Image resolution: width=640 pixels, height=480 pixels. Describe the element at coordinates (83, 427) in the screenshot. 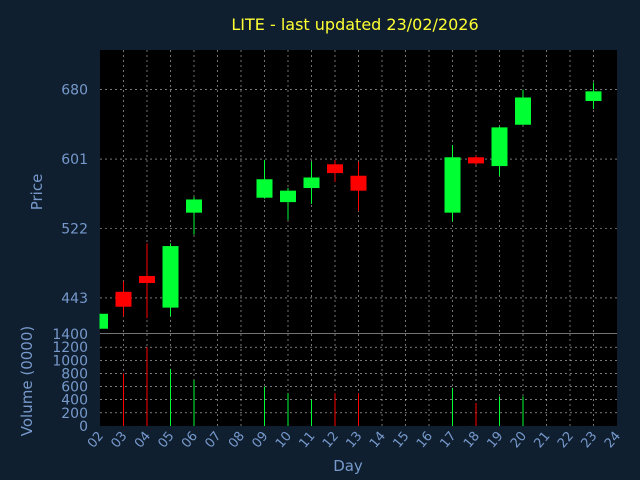

I see `volume-tick-label: 0` at that location.